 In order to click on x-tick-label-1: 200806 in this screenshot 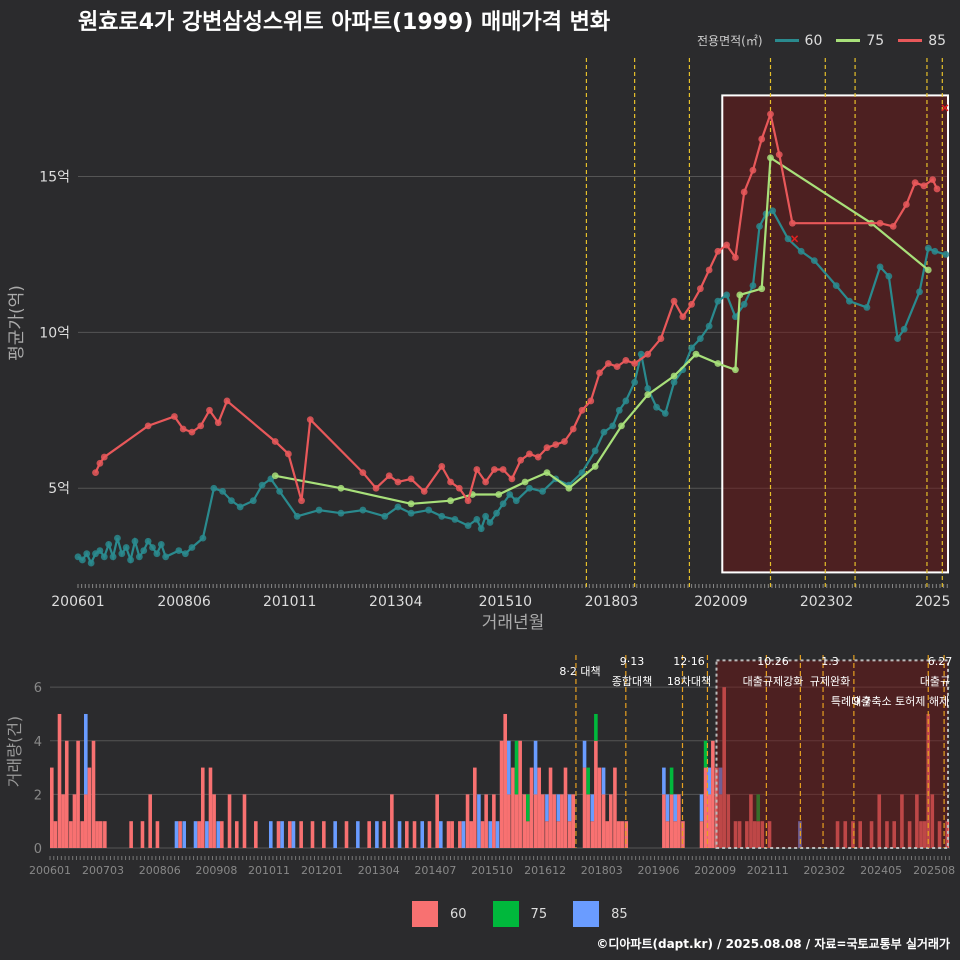, I will do `click(184, 602)`.